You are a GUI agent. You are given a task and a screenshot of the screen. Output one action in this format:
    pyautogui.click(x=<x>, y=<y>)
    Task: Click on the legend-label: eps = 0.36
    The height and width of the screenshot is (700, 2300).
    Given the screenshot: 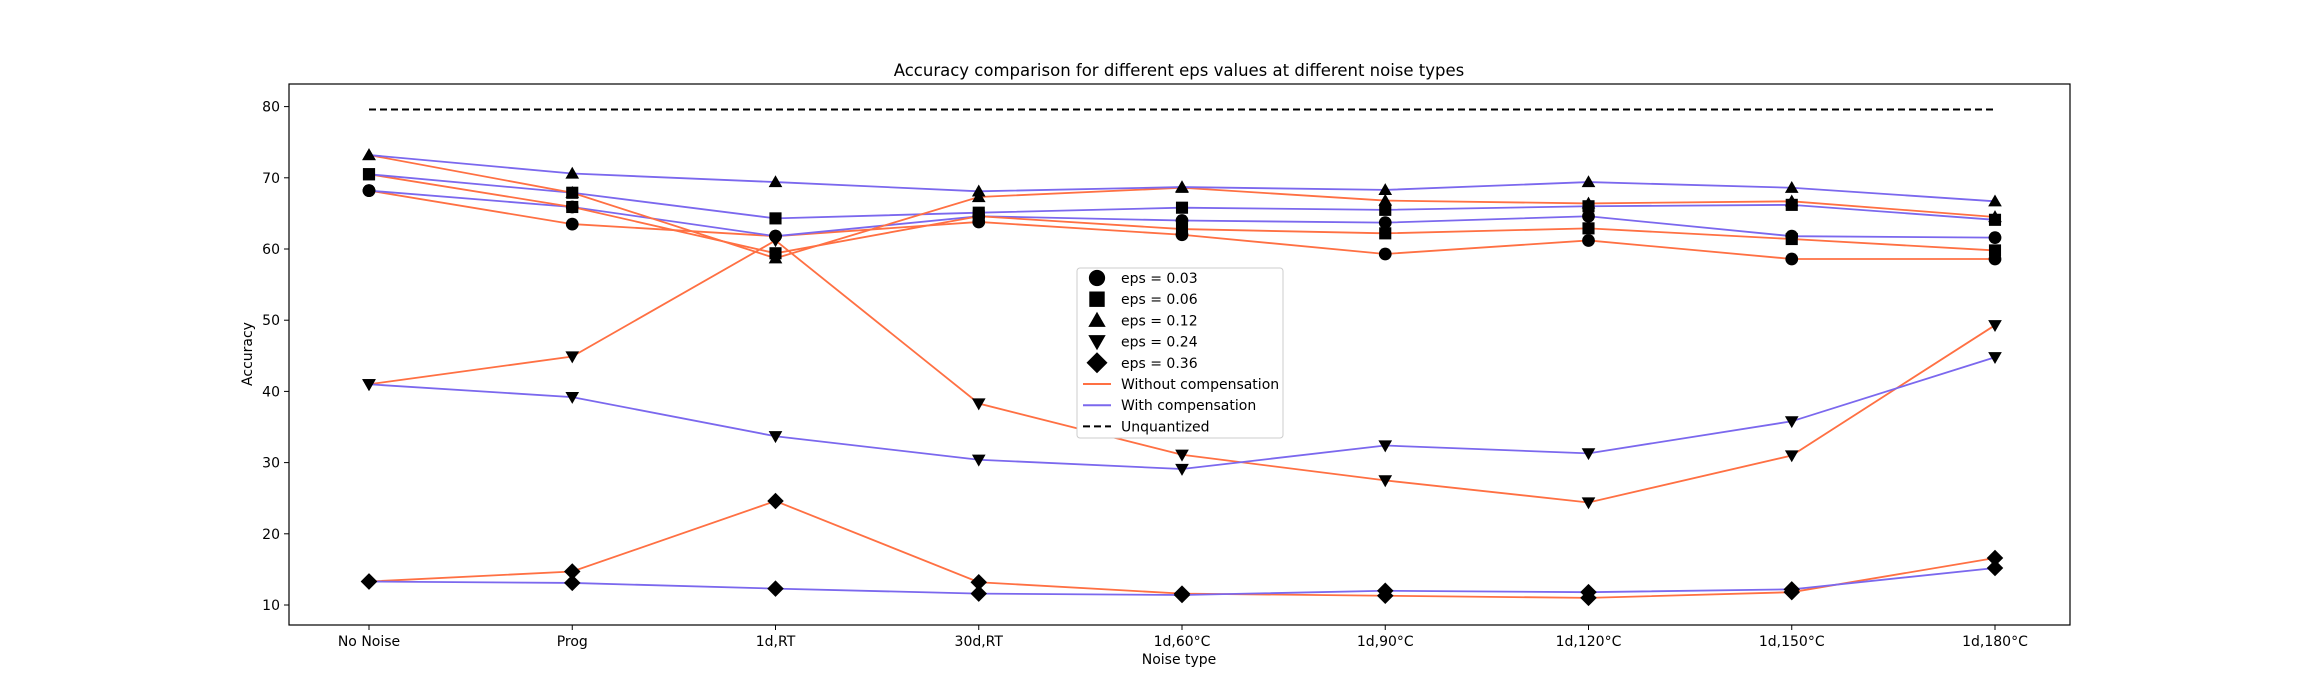 What is the action you would take?
    pyautogui.click(x=1159, y=364)
    